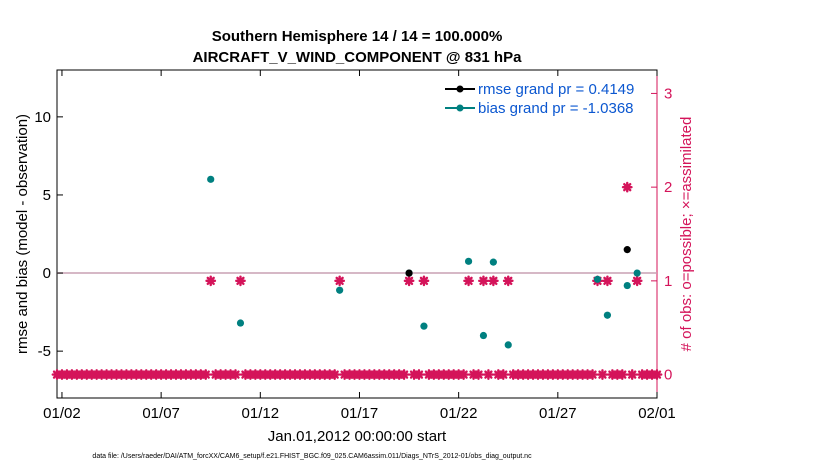 The image size is (830, 470). I want to click on x-tick-label: 01/12, so click(261, 413).